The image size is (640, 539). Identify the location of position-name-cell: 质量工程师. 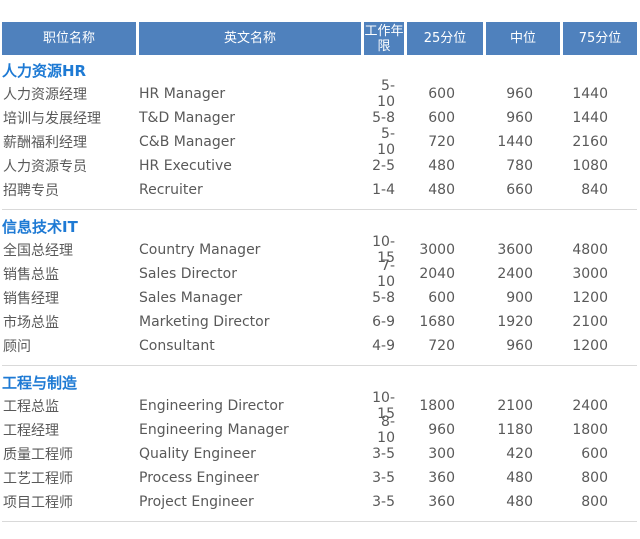
(38, 455).